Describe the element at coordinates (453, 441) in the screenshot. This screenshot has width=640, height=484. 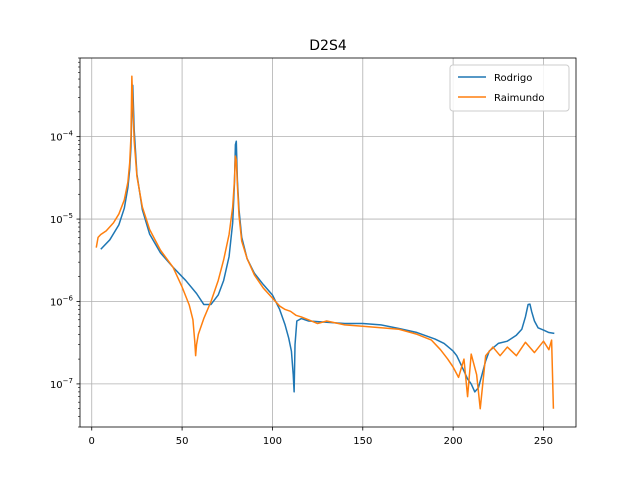
I see `x-tick-label: 200` at that location.